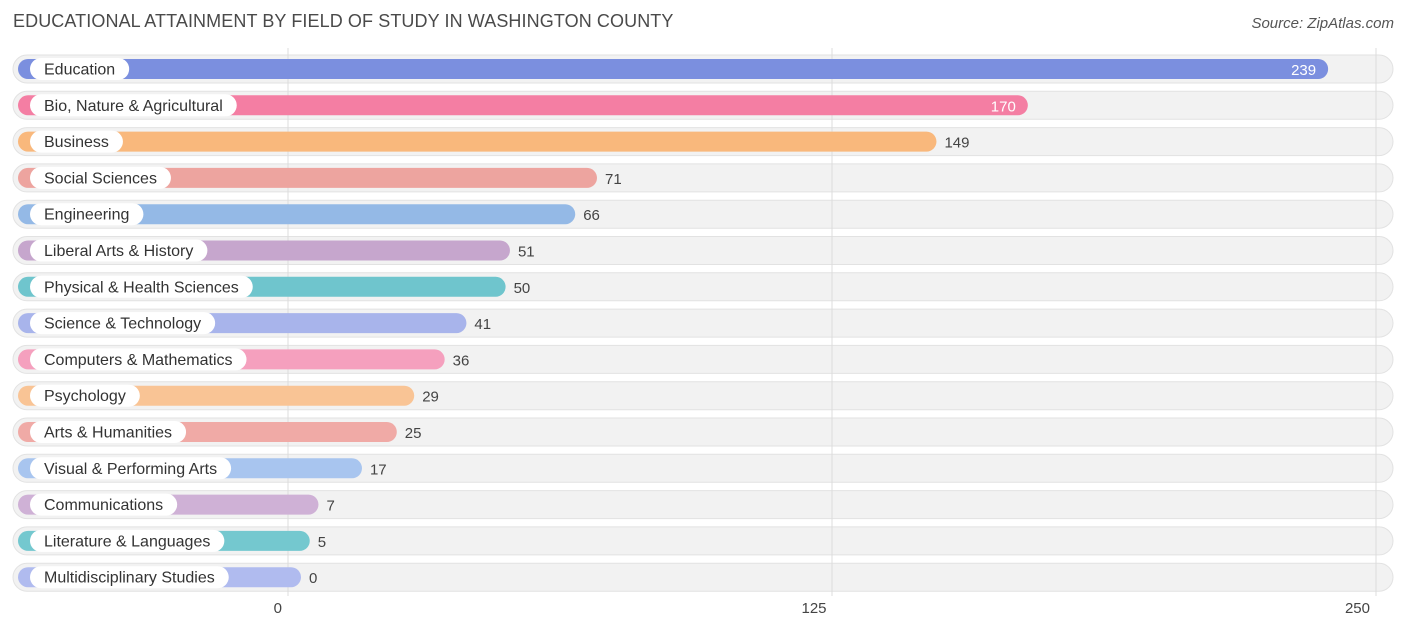  What do you see at coordinates (278, 608) in the screenshot?
I see `x-tick-label: 0` at bounding box center [278, 608].